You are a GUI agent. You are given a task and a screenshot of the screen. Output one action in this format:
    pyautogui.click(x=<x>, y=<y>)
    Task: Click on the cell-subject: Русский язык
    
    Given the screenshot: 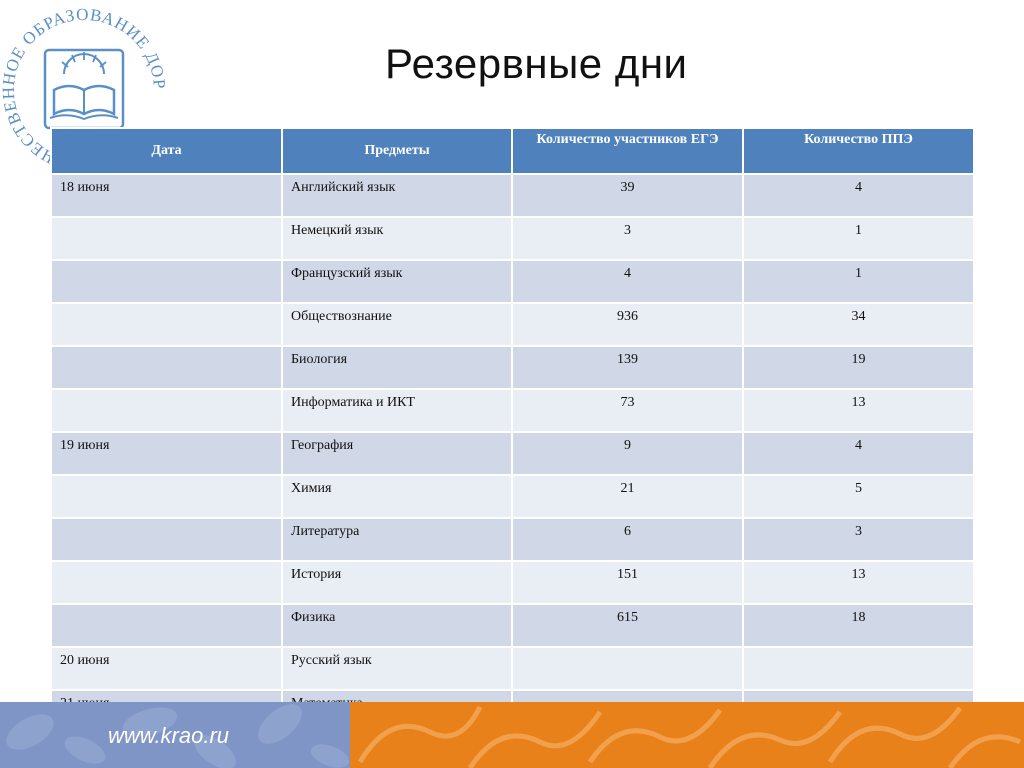 What is the action you would take?
    pyautogui.click(x=397, y=668)
    